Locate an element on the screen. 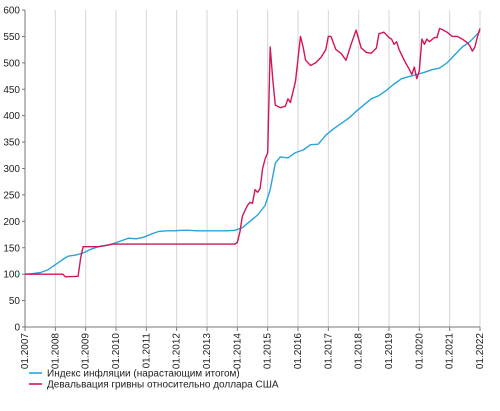 This screenshot has width=500, height=411. x-tick-label: 01.2011 is located at coordinates (146, 351).